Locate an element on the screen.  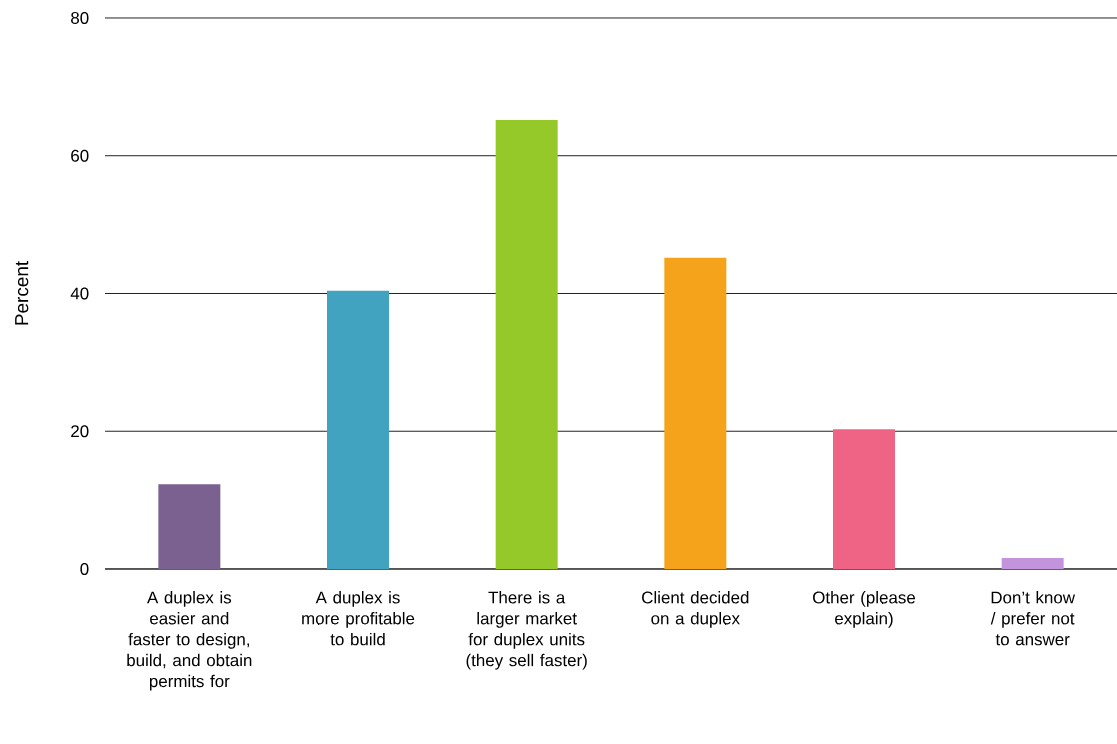
x-tick-label: Other (please explain) is located at coordinates (864, 609).